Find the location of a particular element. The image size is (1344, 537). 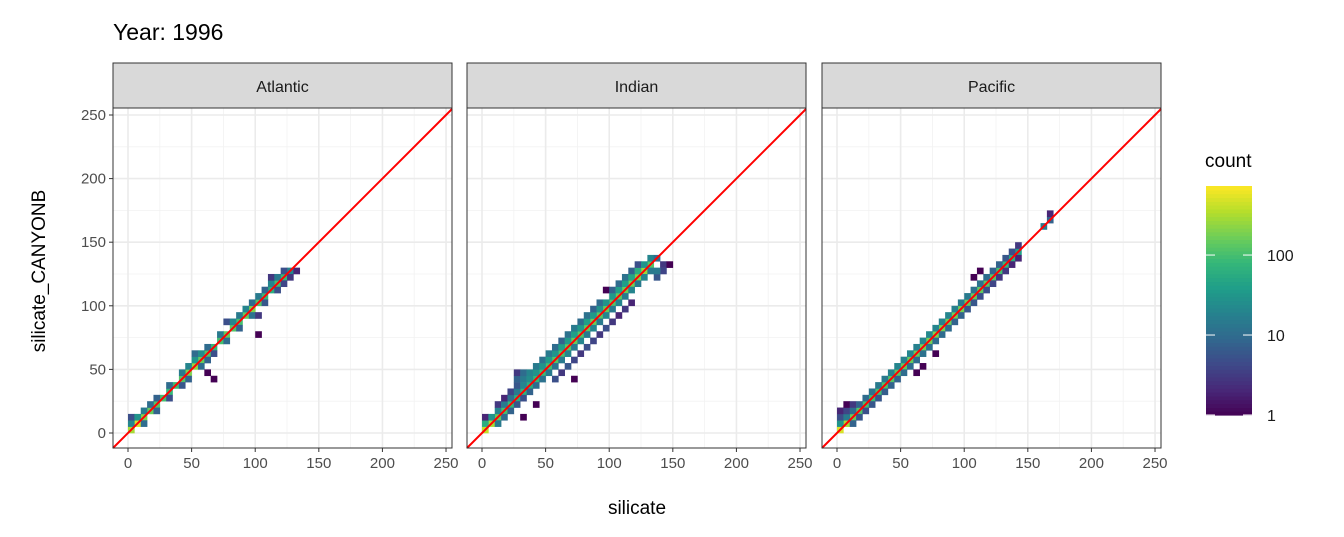

y-tick-label: 0 is located at coordinates (102, 433).